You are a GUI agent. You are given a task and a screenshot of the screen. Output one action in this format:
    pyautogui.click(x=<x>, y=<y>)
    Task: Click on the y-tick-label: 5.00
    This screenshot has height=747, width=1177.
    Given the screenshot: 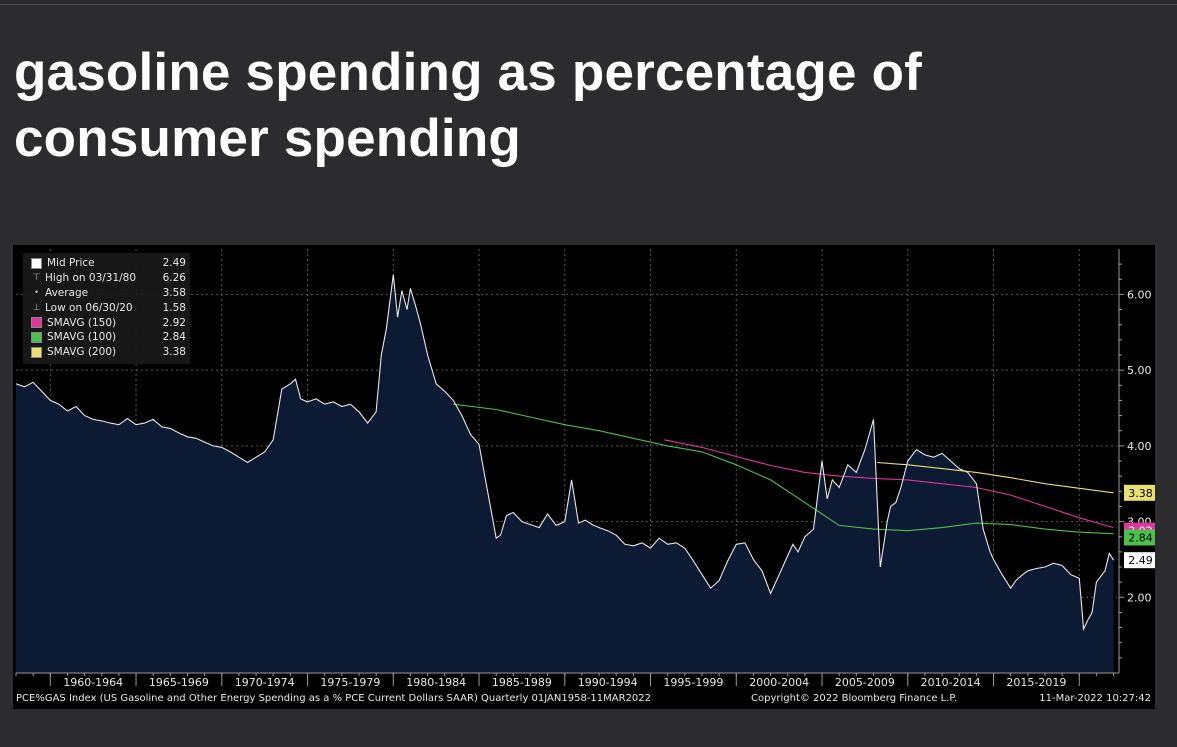 What is the action you would take?
    pyautogui.click(x=1139, y=370)
    